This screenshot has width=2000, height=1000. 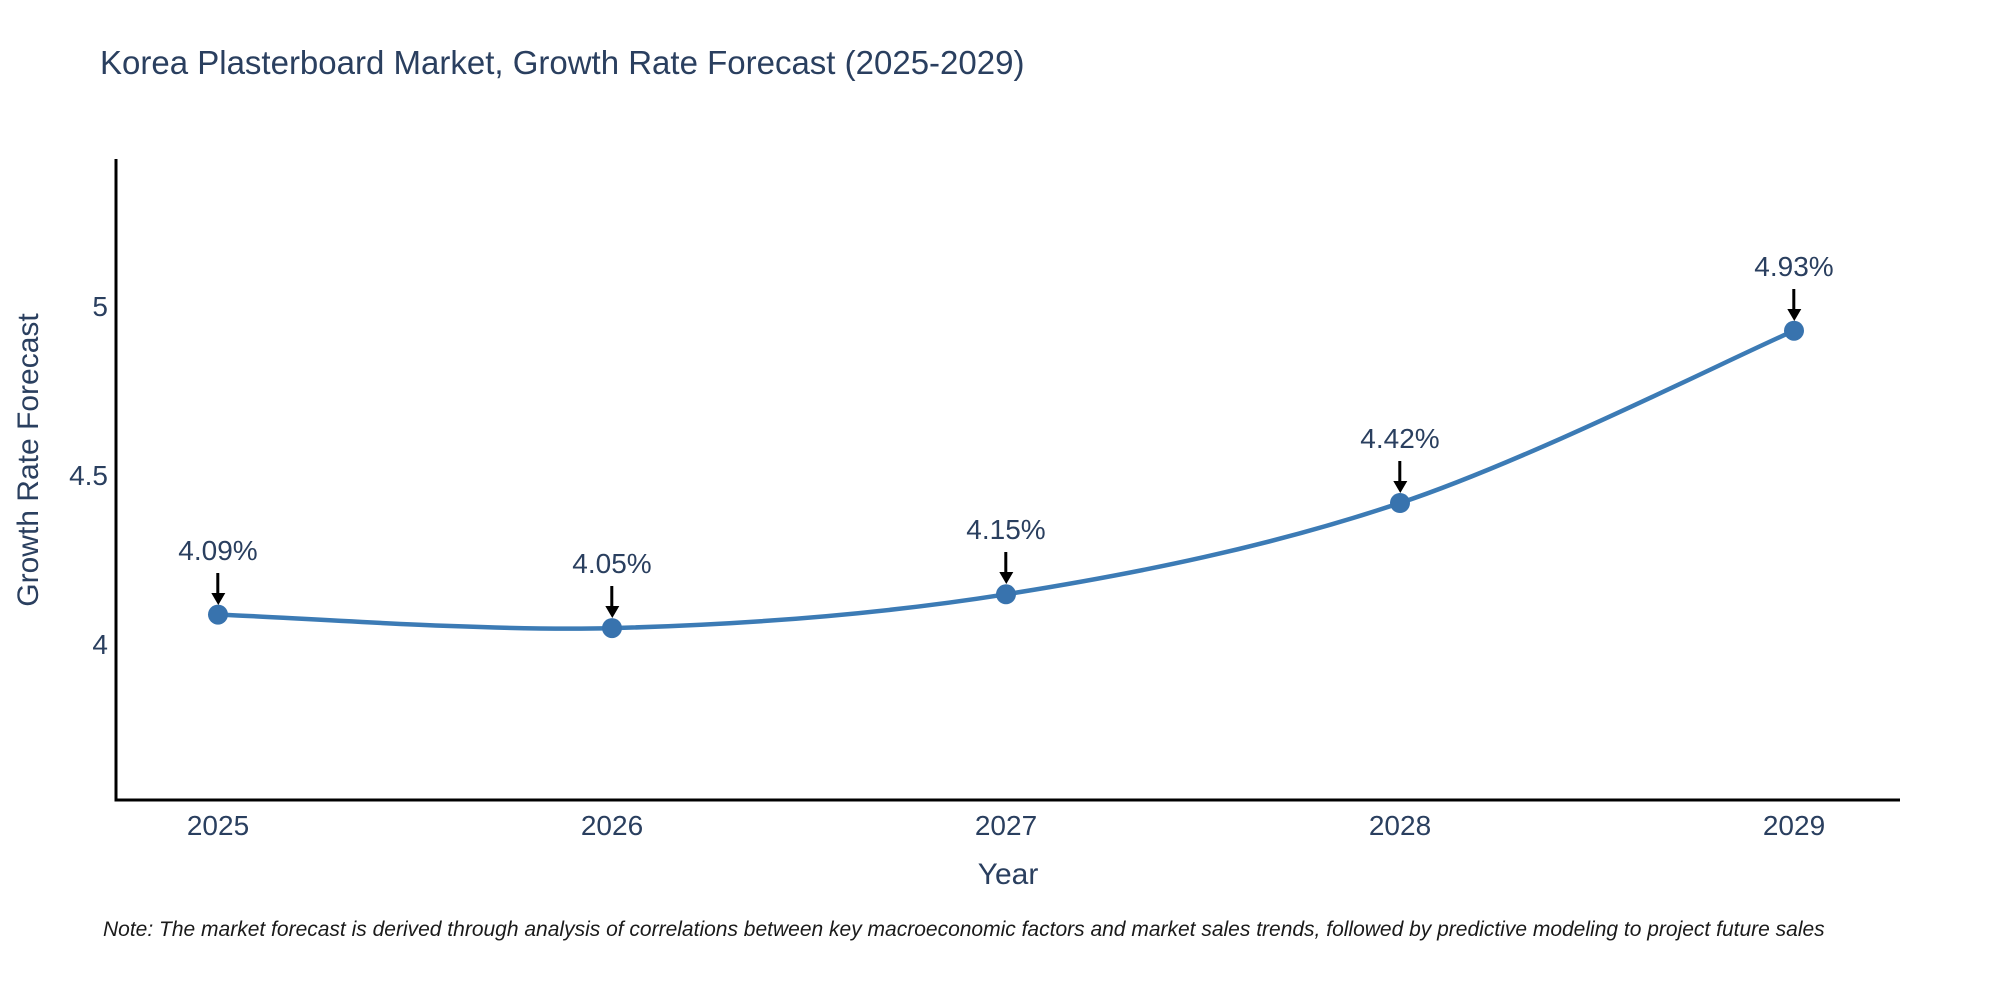 What do you see at coordinates (1006, 530) in the screenshot?
I see `annotation-label: 4.15%` at bounding box center [1006, 530].